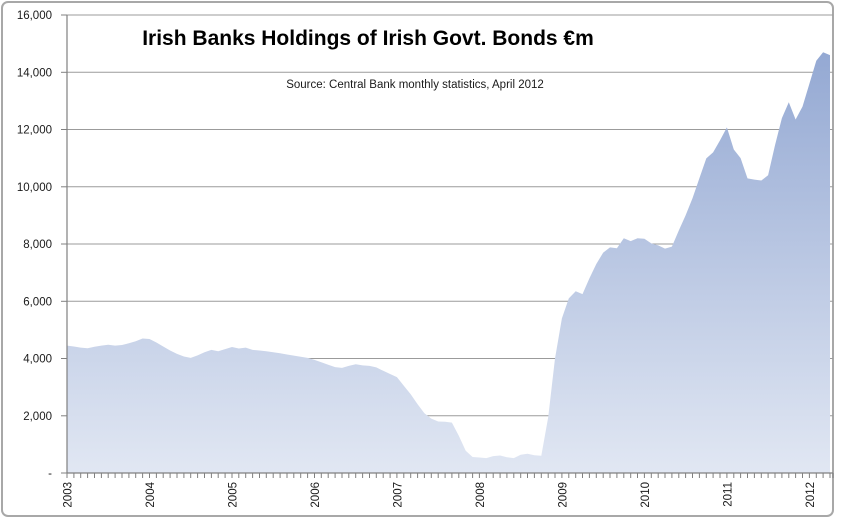 The width and height of the screenshot is (841, 525). Describe the element at coordinates (69, 495) in the screenshot. I see `x-axis-year-label: 2003` at that location.